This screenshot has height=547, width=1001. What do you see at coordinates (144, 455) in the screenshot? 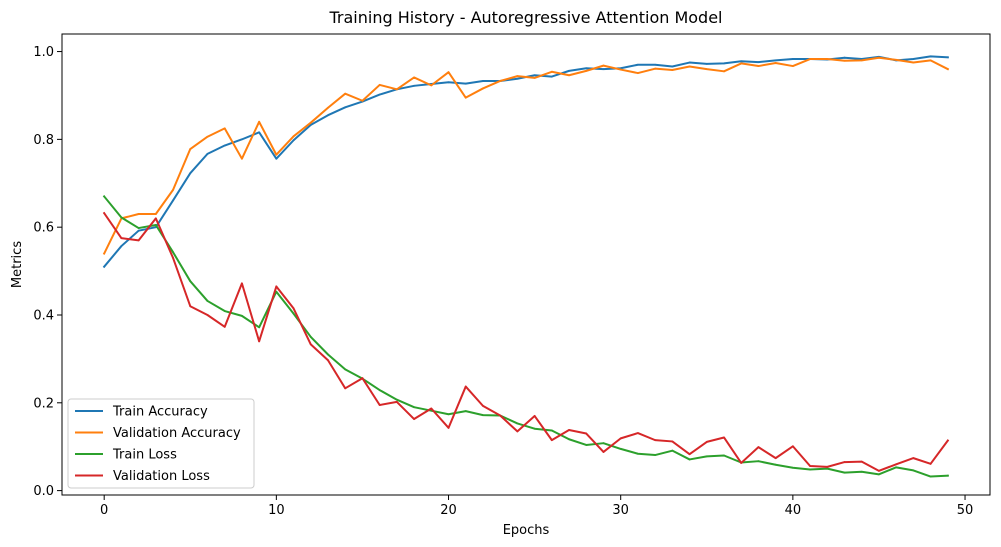
I see `legend-label: Train Loss` at bounding box center [144, 455].